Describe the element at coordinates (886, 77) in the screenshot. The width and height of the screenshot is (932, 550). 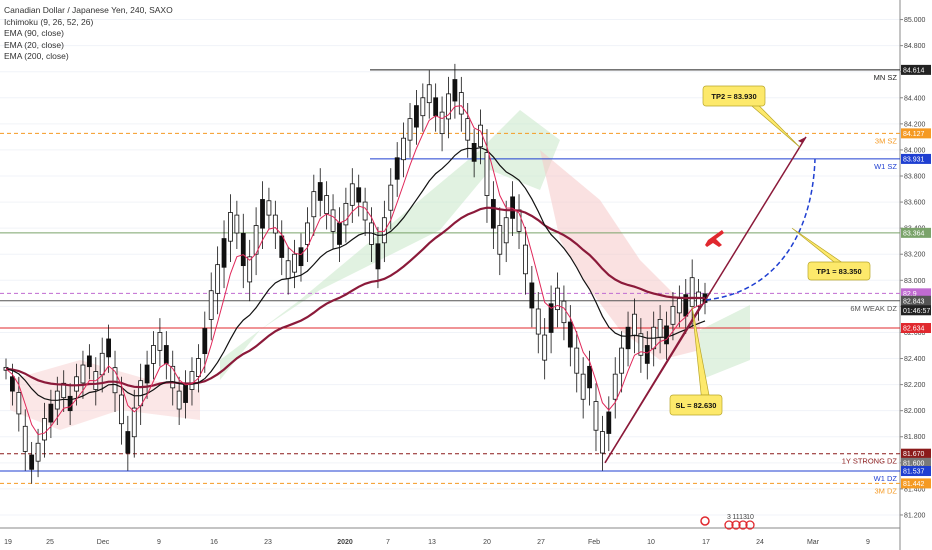
I see `zone-label: MN SZ` at that location.